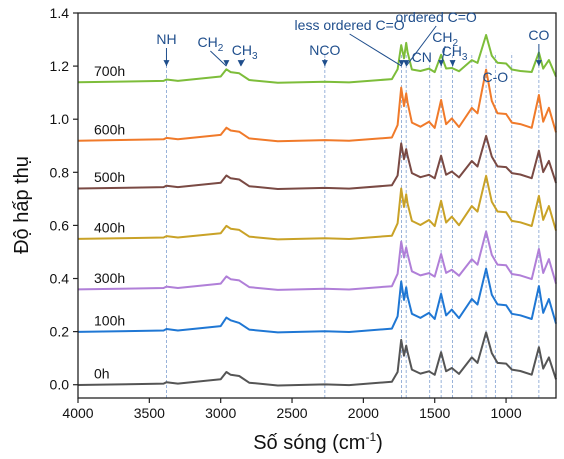 This screenshot has height=459, width=564. What do you see at coordinates (60, 172) in the screenshot?
I see `y-tick-label: 0.8` at bounding box center [60, 172].